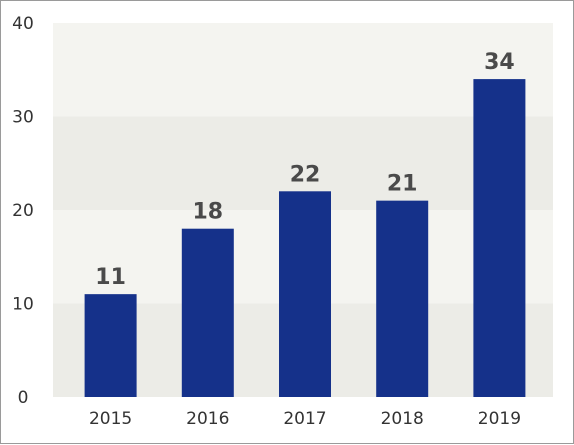 This screenshot has height=445, width=574. I want to click on x-tick-label: 2016, so click(207, 419).